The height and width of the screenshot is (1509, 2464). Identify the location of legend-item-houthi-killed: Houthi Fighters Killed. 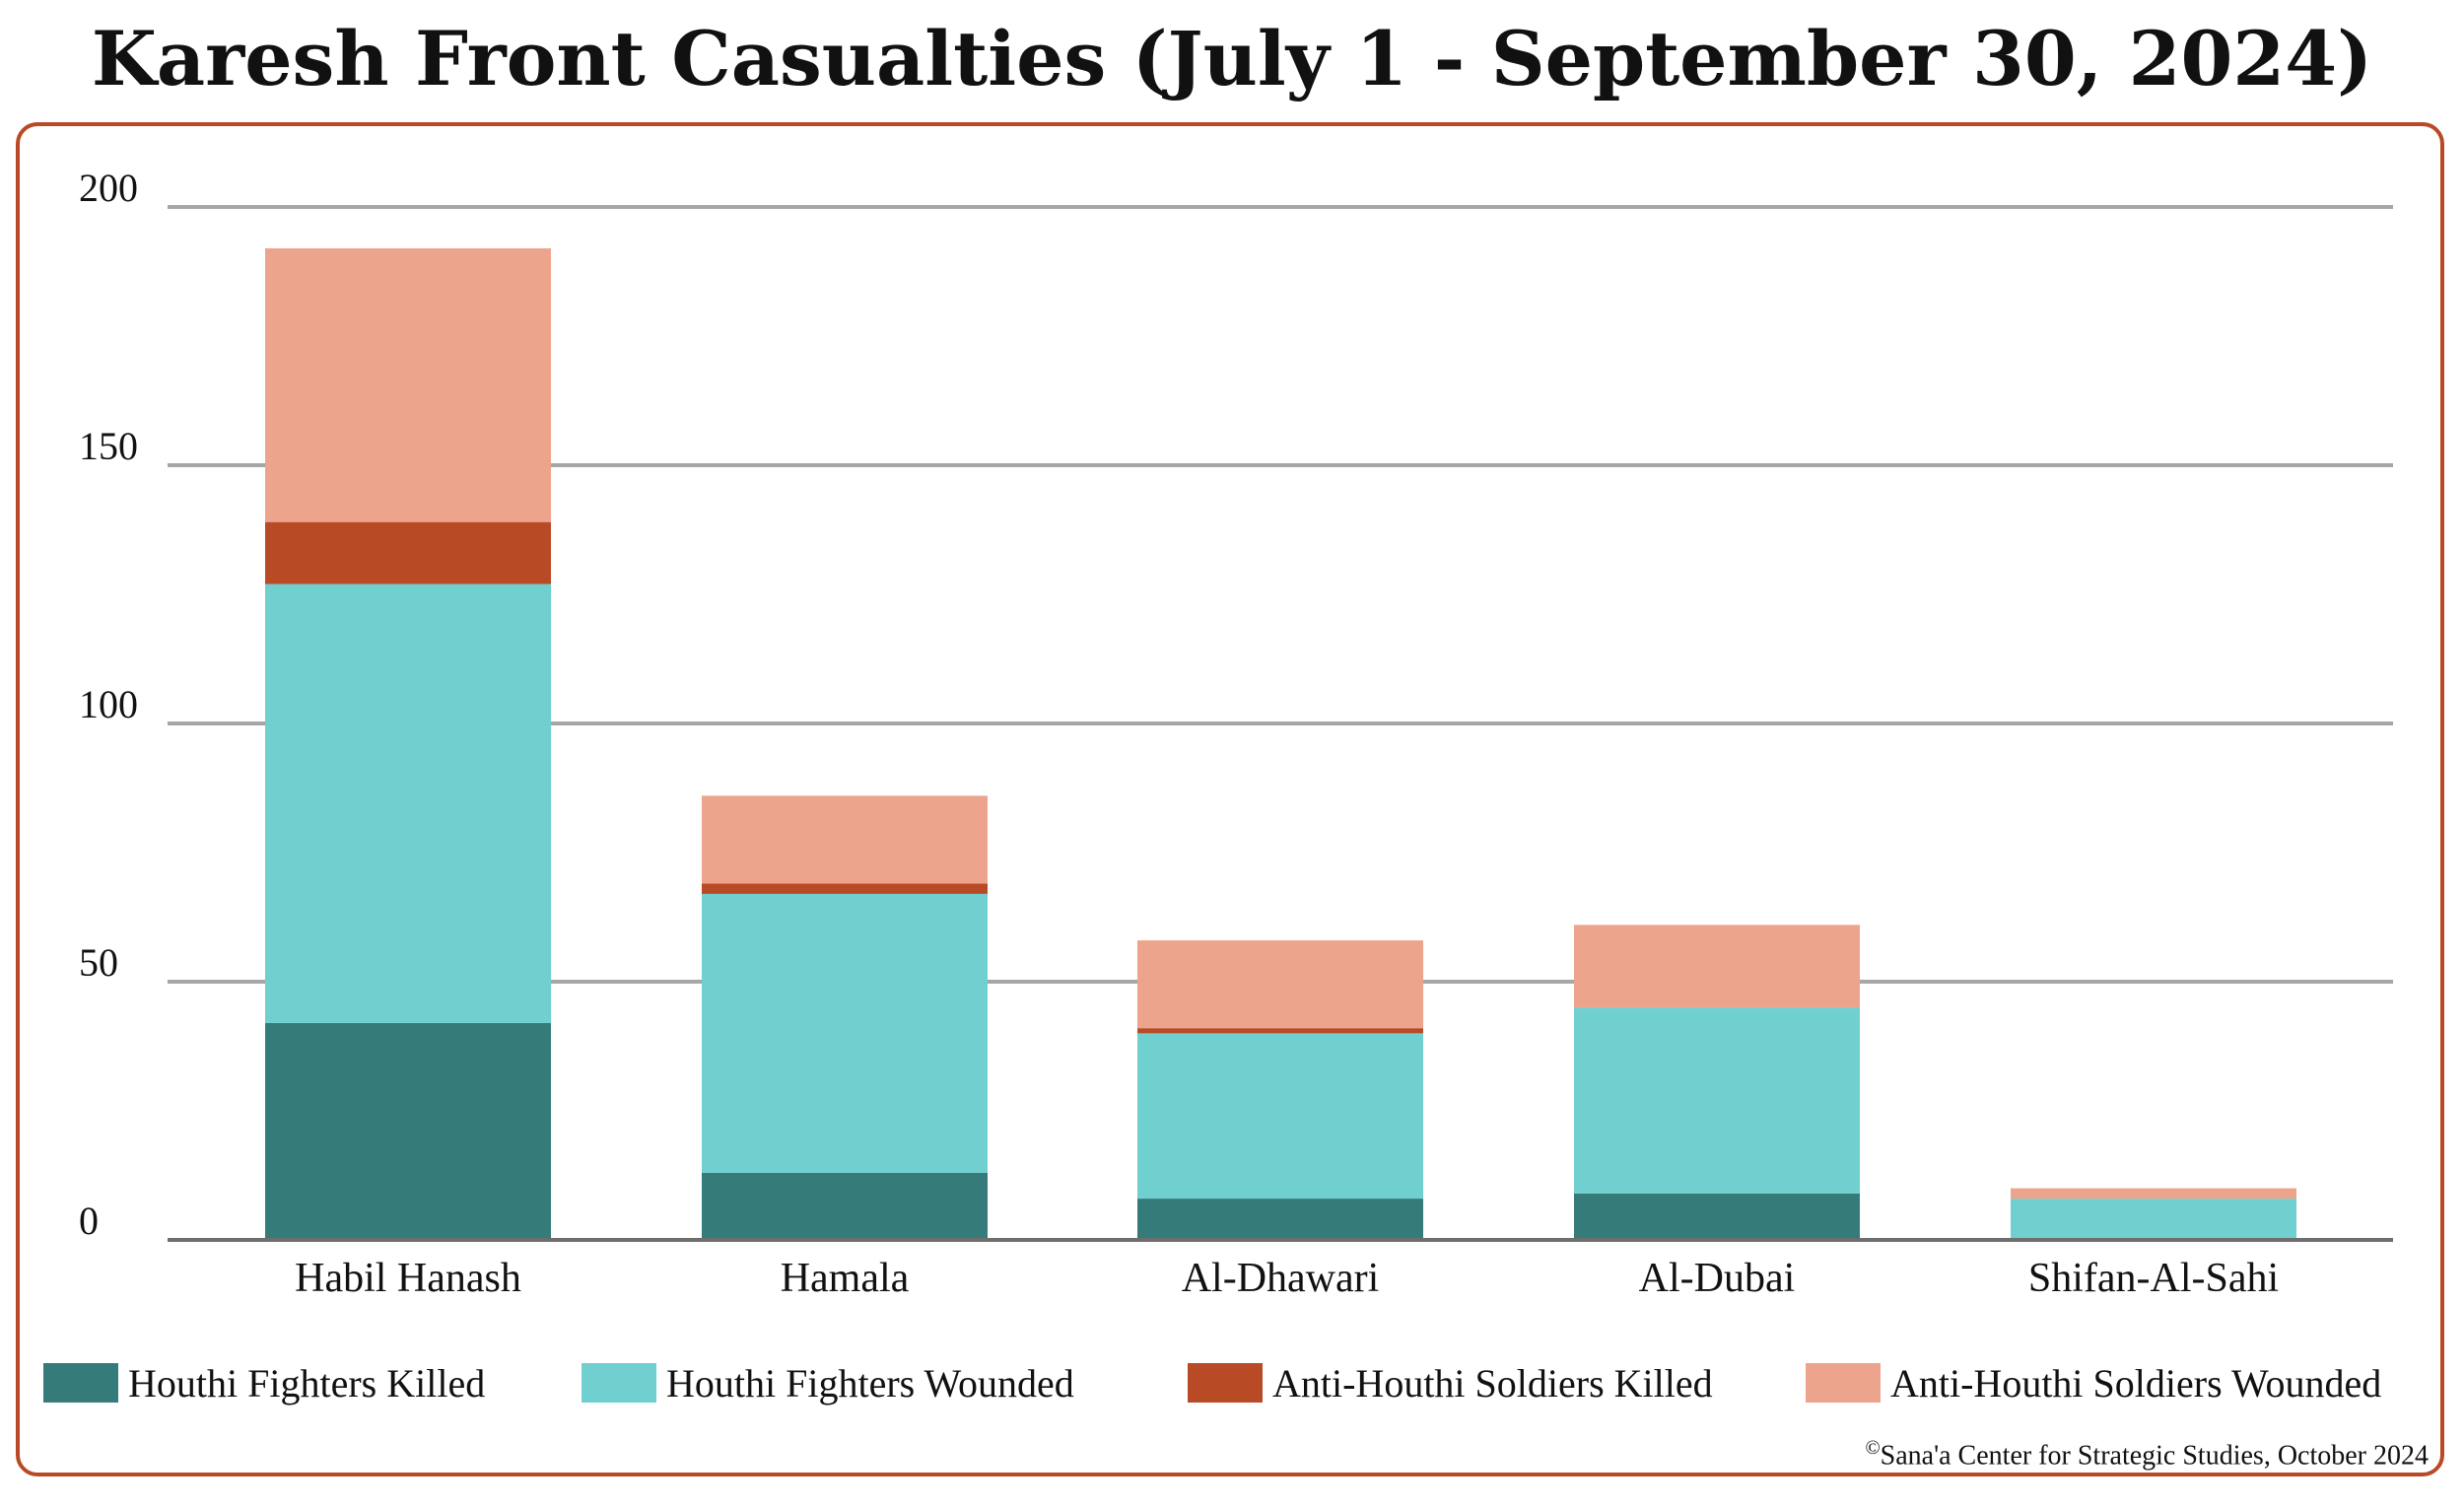
(264, 1382).